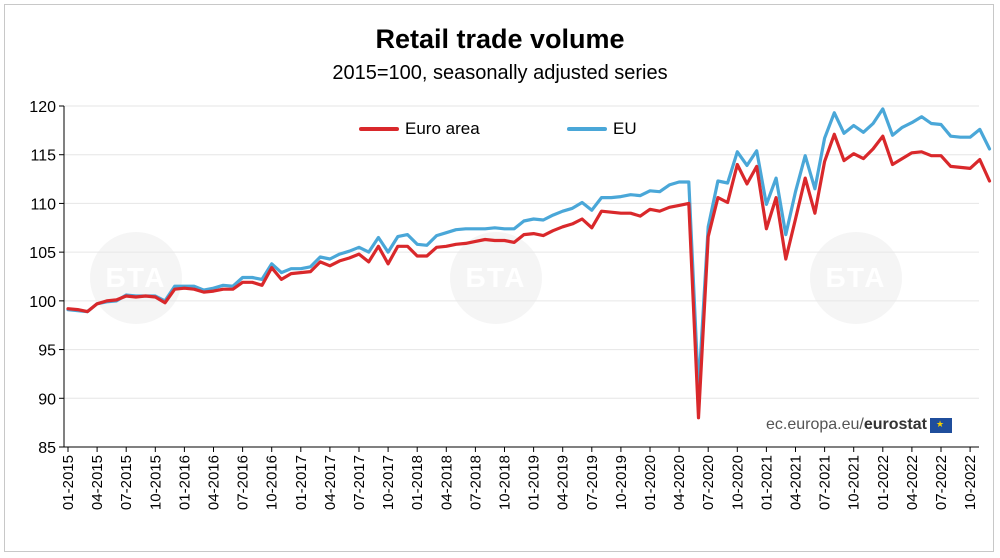 This screenshot has height=558, width=1000. What do you see at coordinates (587, 129) in the screenshot?
I see `legend-swatch-eu` at bounding box center [587, 129].